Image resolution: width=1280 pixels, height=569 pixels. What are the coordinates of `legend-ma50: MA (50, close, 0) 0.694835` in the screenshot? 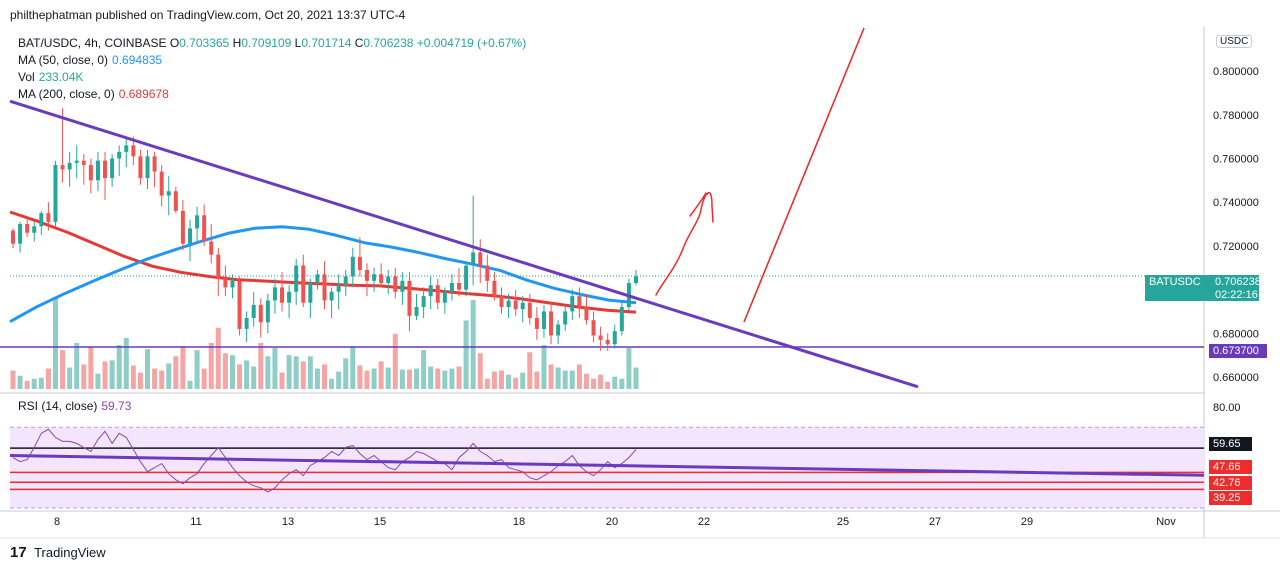 It's located at (90, 60).